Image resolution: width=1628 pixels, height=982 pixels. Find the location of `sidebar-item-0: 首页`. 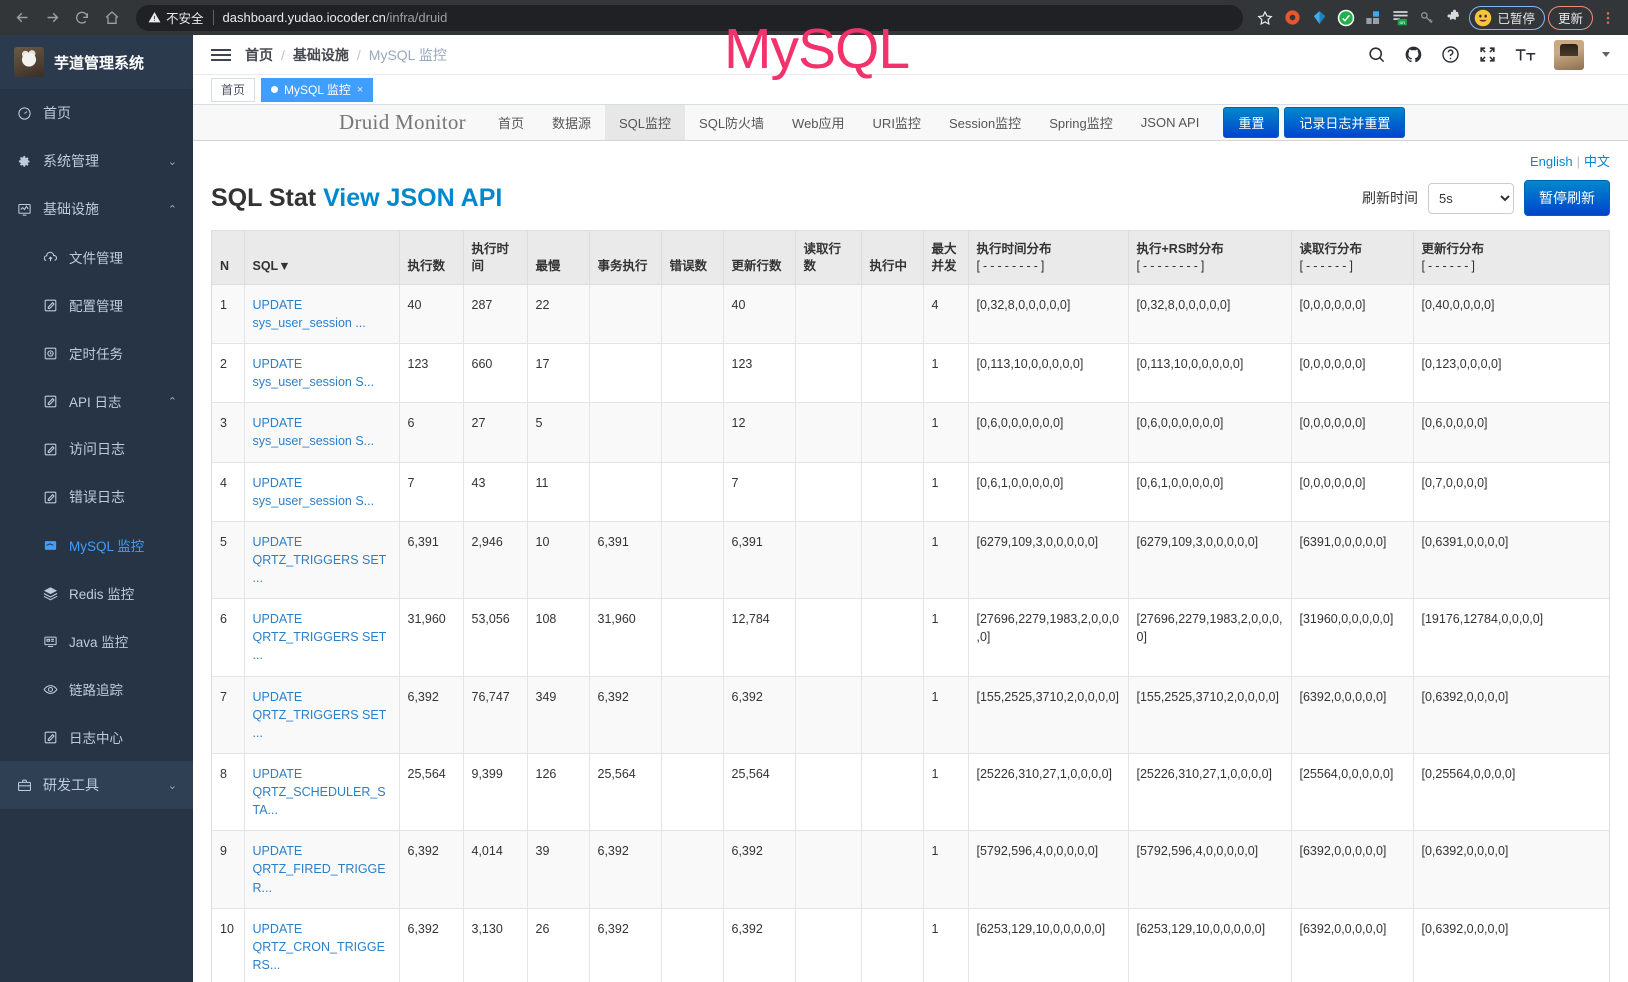

sidebar-item-0: 首页 is located at coordinates (96, 113).